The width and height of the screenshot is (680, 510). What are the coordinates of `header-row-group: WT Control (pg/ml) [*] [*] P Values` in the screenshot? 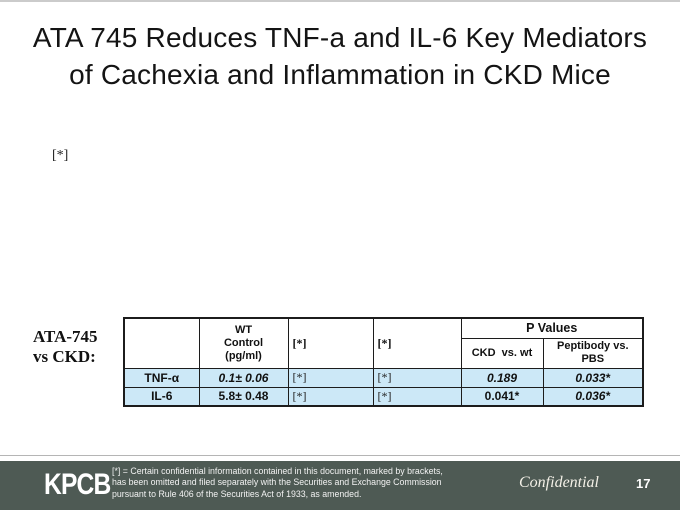 It's located at (383, 343).